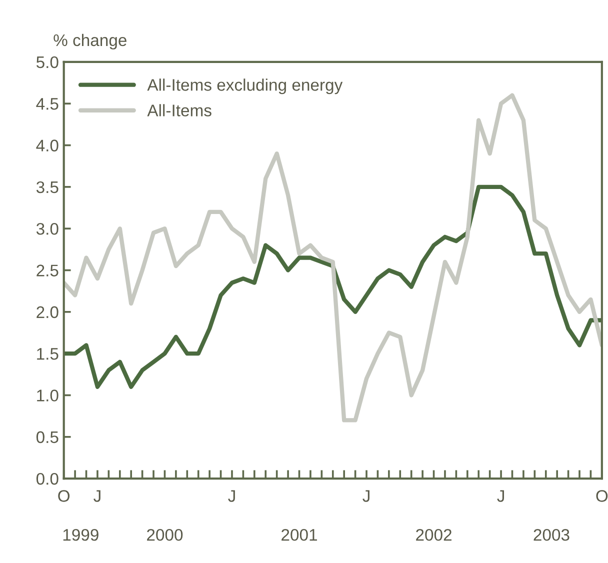  What do you see at coordinates (179, 110) in the screenshot?
I see `legend-label: All-Items` at bounding box center [179, 110].